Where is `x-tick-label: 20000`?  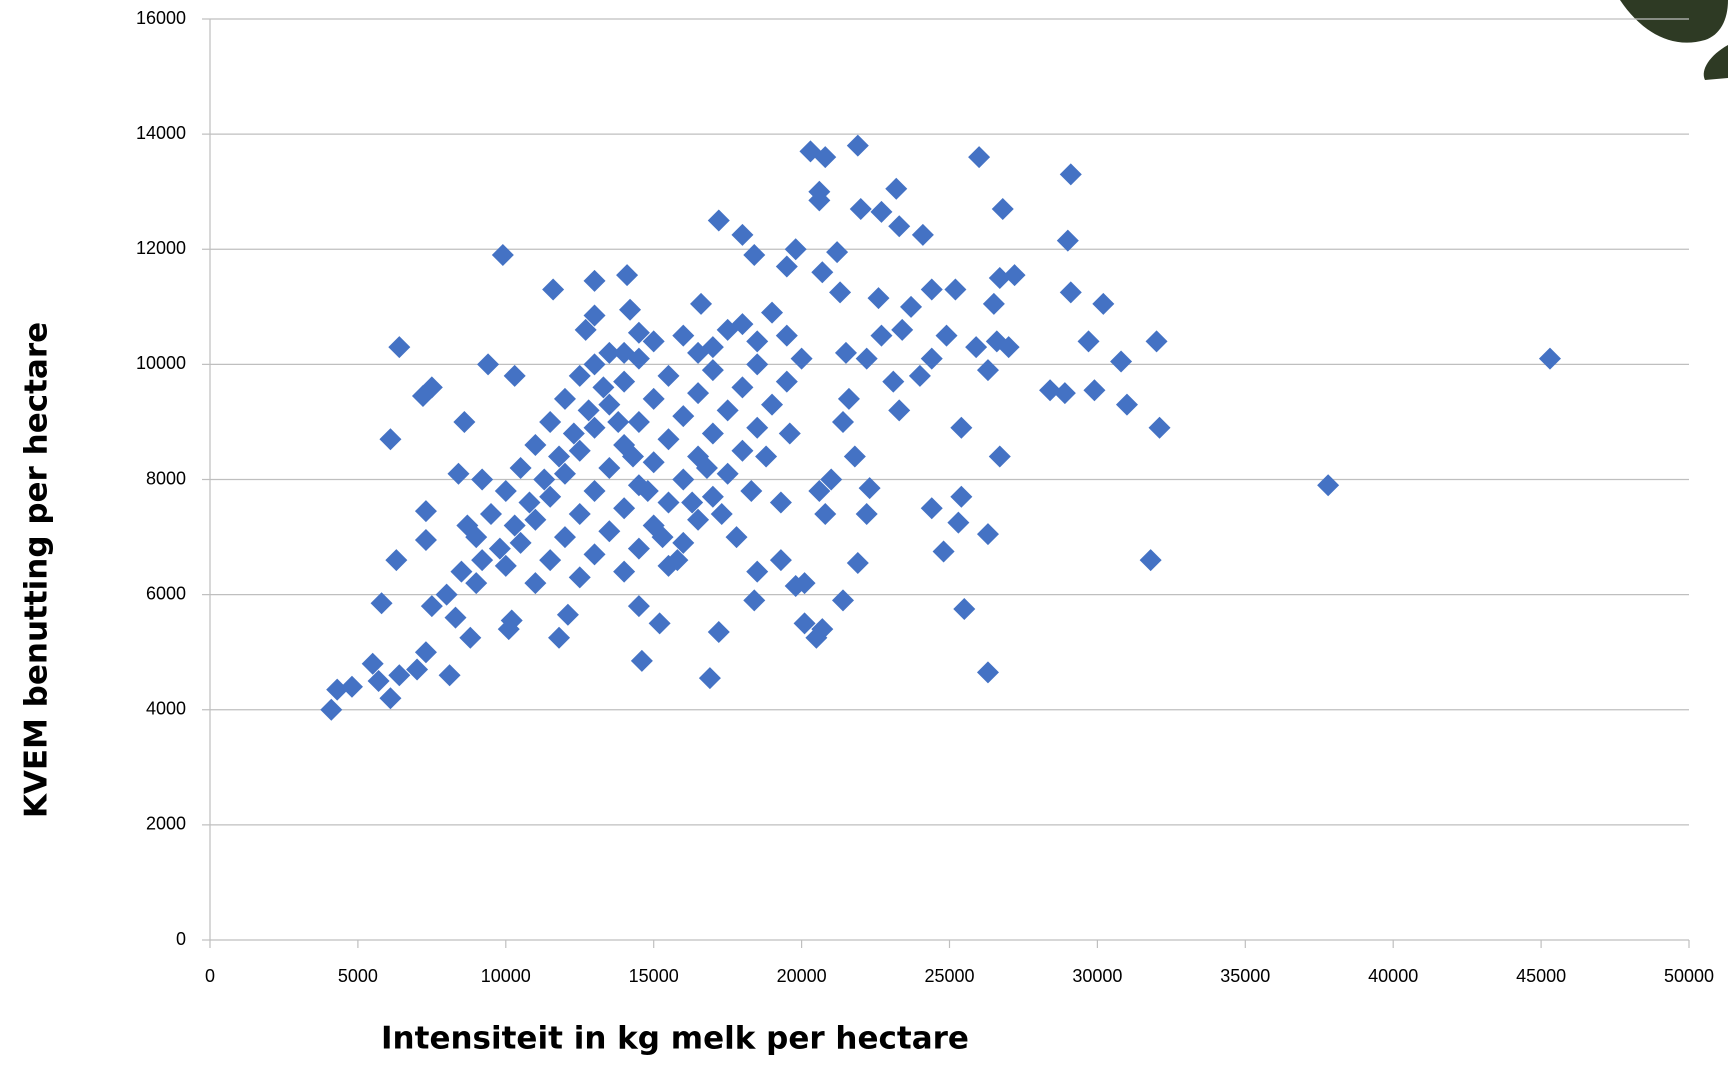 x-tick-label: 20000 is located at coordinates (802, 976).